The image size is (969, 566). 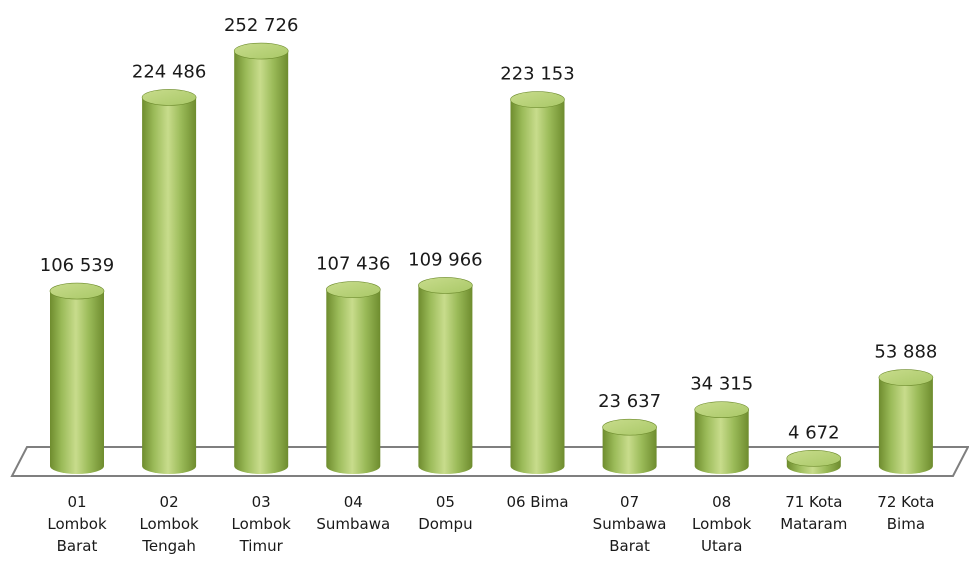 What do you see at coordinates (721, 384) in the screenshot?
I see `value-label: 34 315` at bounding box center [721, 384].